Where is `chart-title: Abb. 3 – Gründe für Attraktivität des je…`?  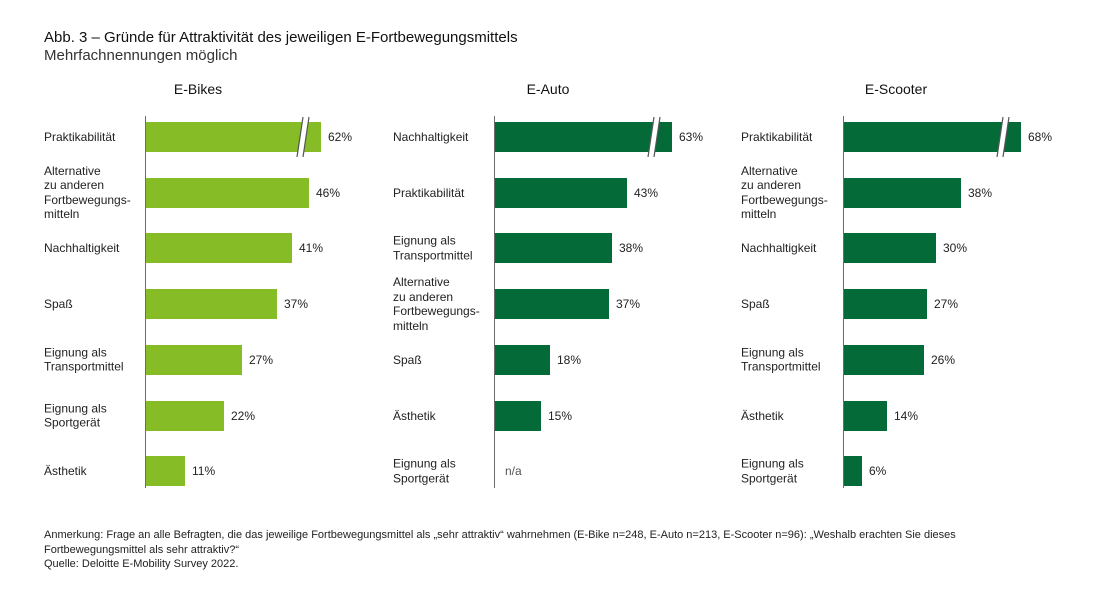 chart-title: Abb. 3 – Gründe für Attraktivität des je… is located at coordinates (281, 37).